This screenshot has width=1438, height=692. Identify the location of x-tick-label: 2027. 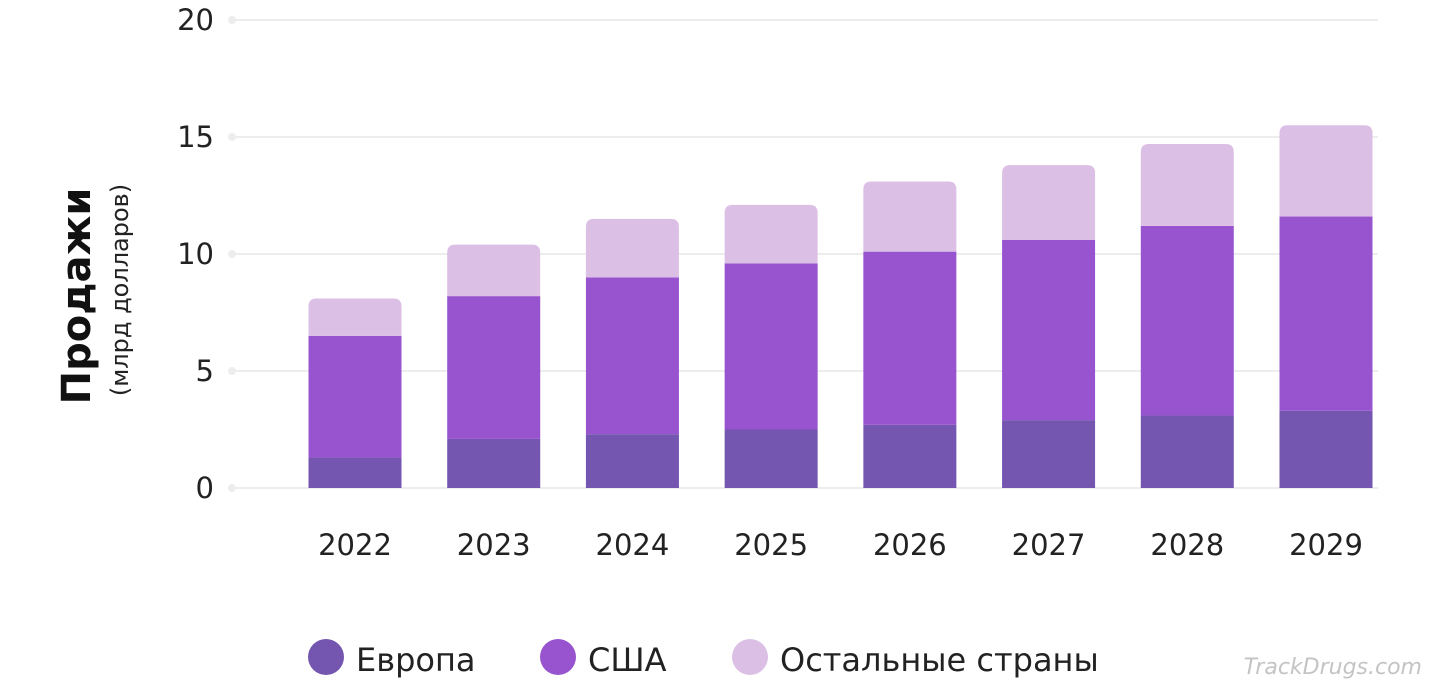
(1049, 545).